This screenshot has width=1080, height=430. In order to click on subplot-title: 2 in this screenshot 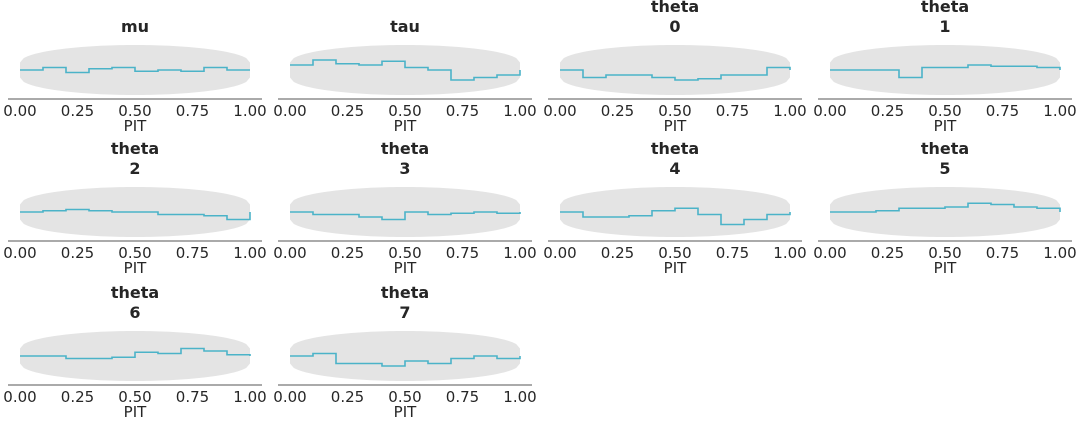, I will do `click(134, 168)`.